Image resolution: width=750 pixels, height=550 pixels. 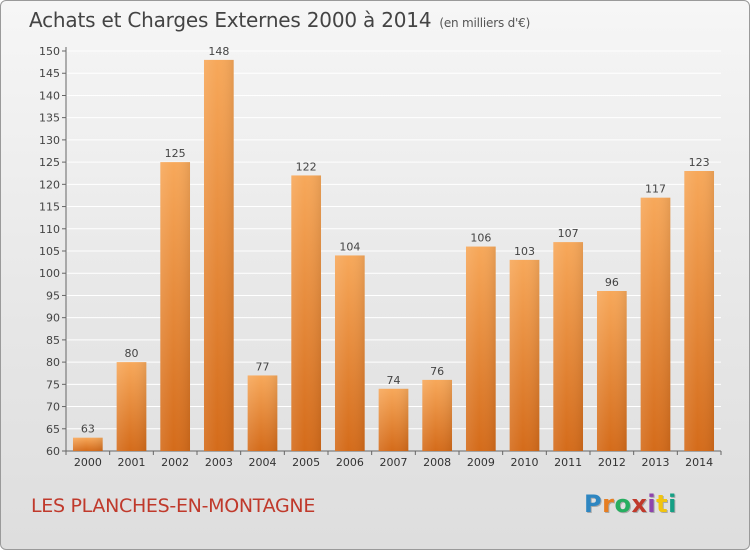 I want to click on data-label: 106, so click(x=480, y=238).